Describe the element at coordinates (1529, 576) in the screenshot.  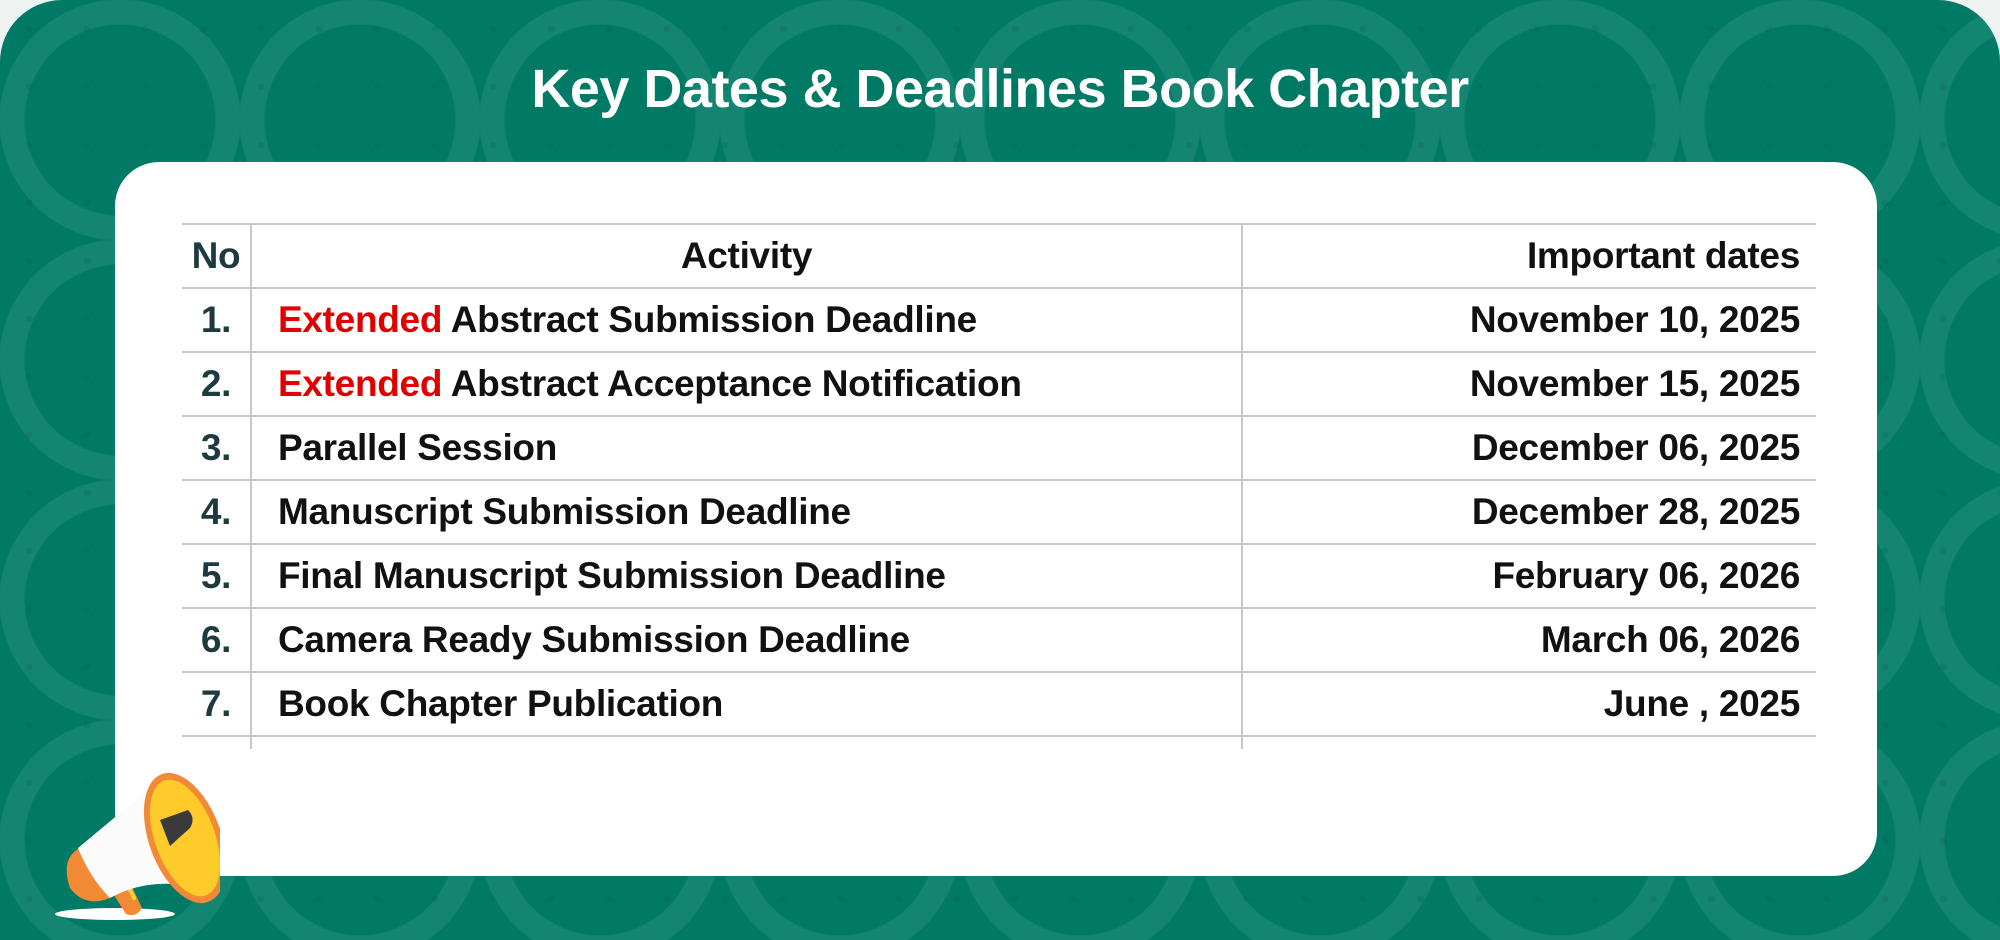
I see `row-date: February 06, 2026` at that location.